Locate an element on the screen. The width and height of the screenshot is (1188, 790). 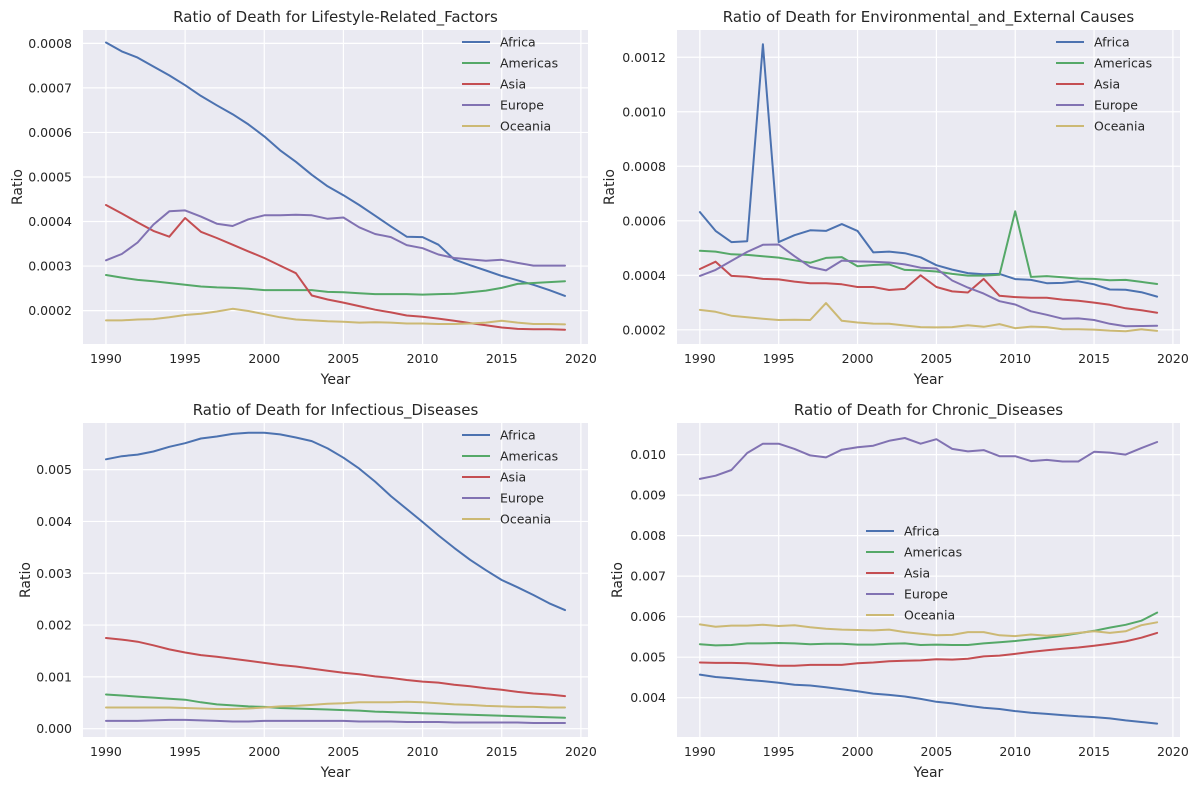
y-tick-label: 0.010 is located at coordinates (648, 454).